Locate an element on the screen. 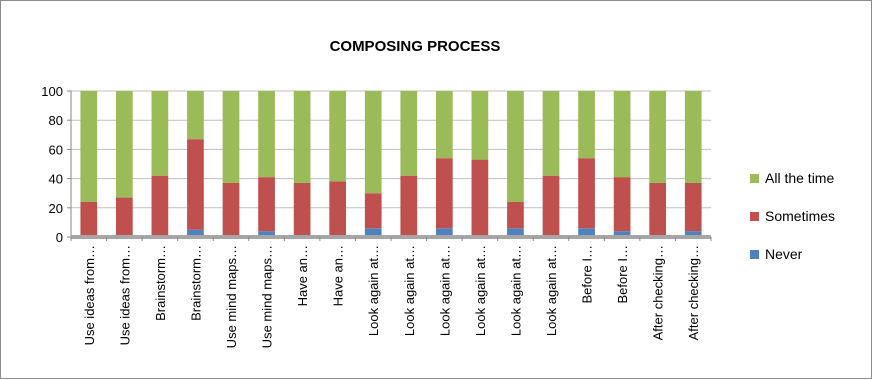 This screenshot has width=872, height=380. y-tick-label: 80 is located at coordinates (56, 120).